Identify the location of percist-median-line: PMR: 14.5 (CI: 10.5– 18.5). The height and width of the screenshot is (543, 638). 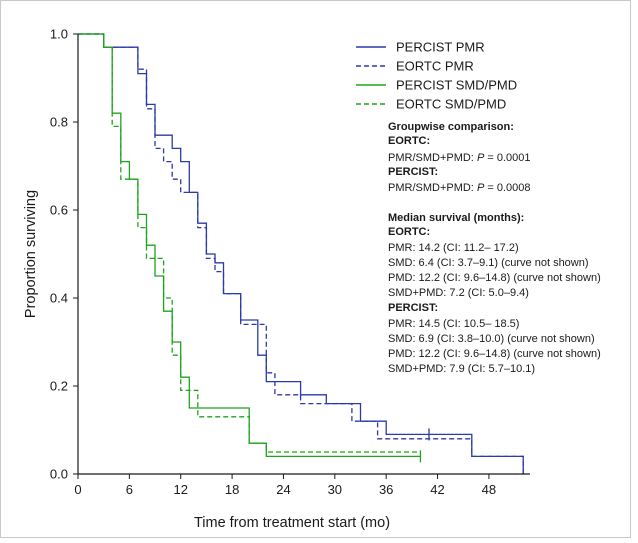
(453, 324).